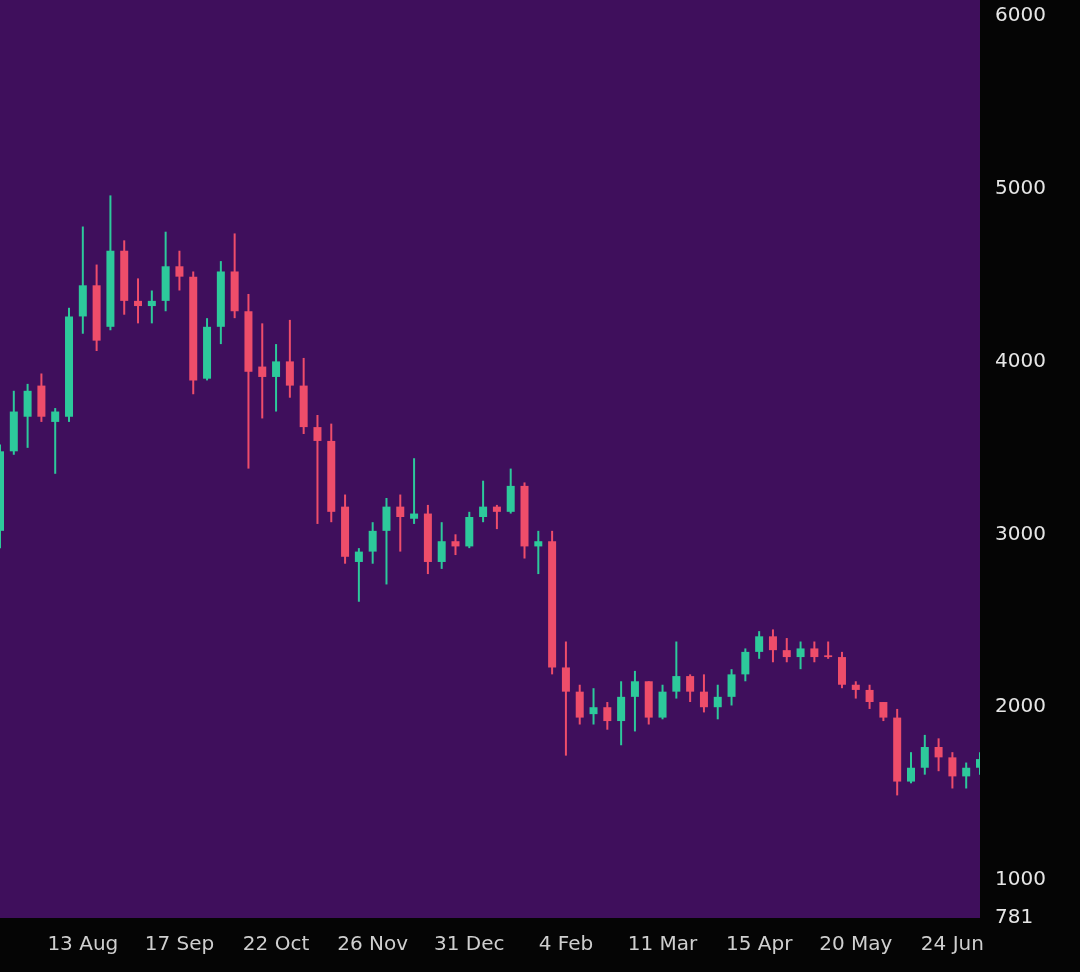  I want to click on y-tick-label: 3000, so click(1020, 532).